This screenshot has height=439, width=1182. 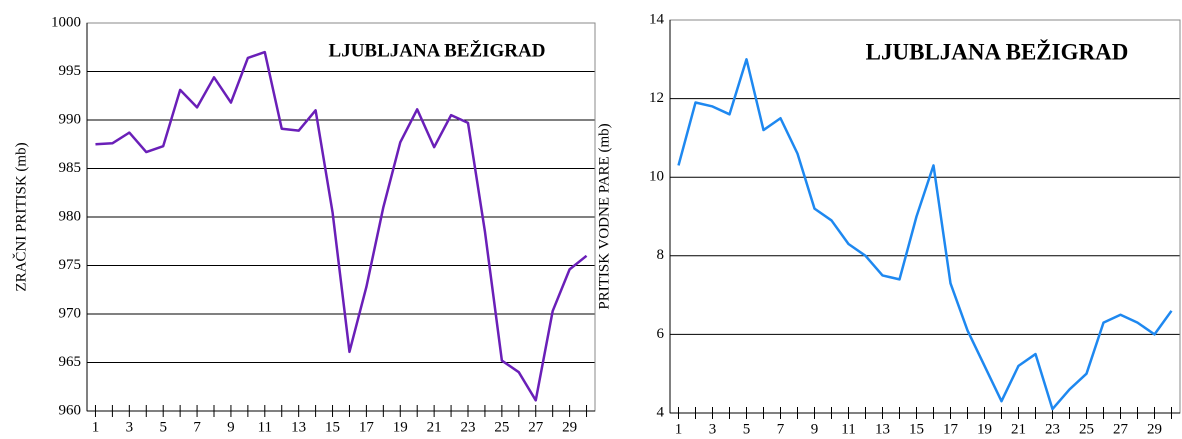 I want to click on y-tick-label: 12, so click(x=656, y=98).